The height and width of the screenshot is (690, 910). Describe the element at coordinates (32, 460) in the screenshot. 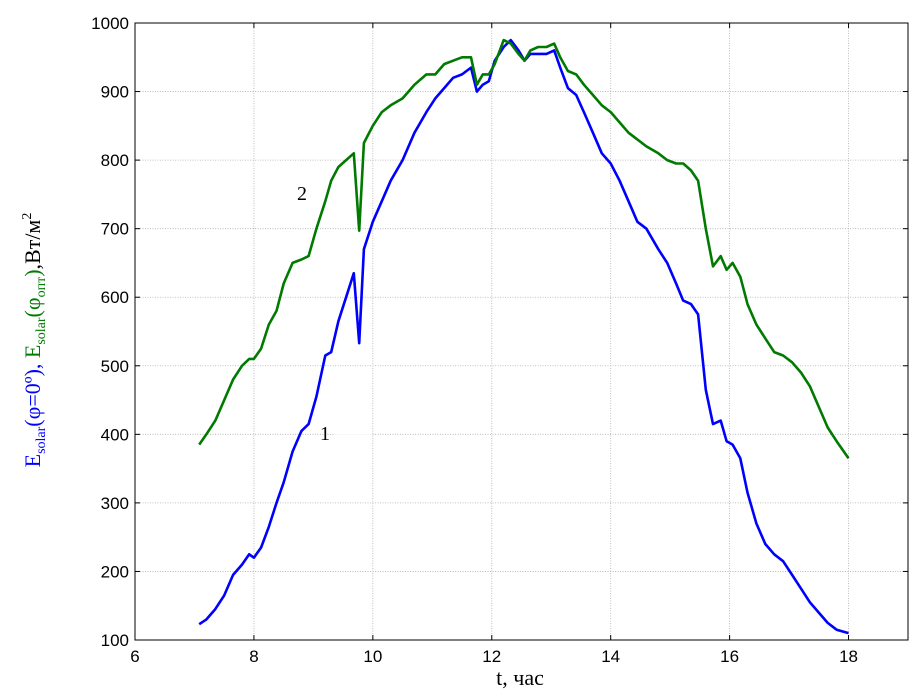

I see `y-label-part1: E` at that location.